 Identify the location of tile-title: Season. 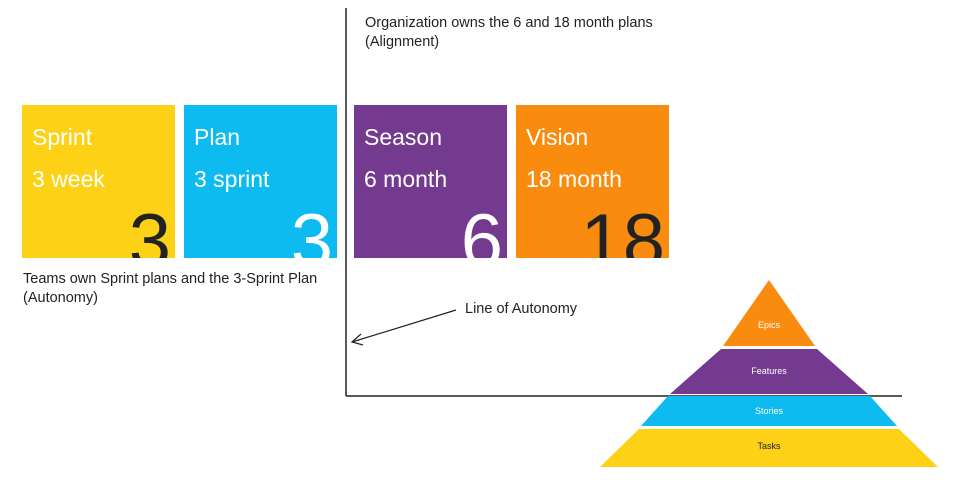
(403, 137).